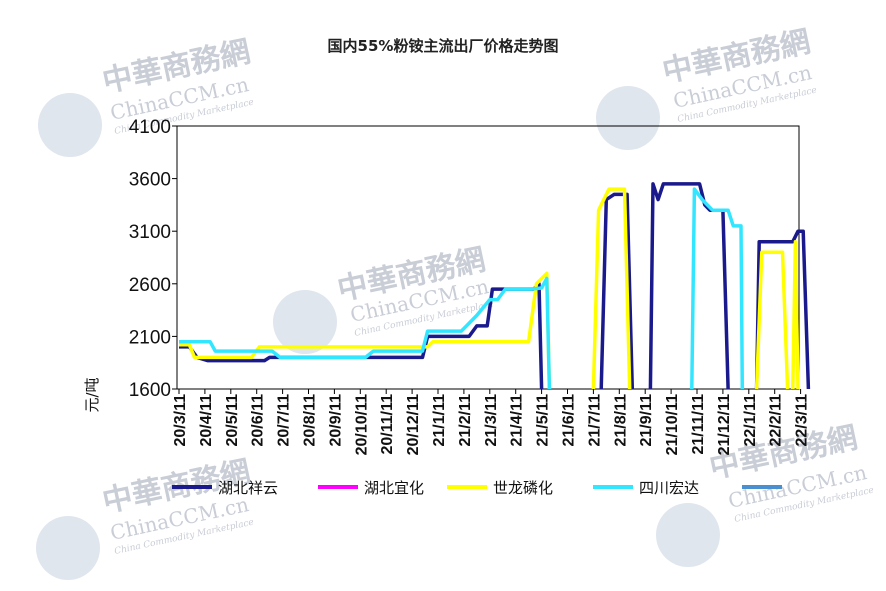 Image resolution: width=886 pixels, height=591 pixels. I want to click on y-tick-labels: 1600 2100 2600 3100 3600 4100, so click(153, 259).